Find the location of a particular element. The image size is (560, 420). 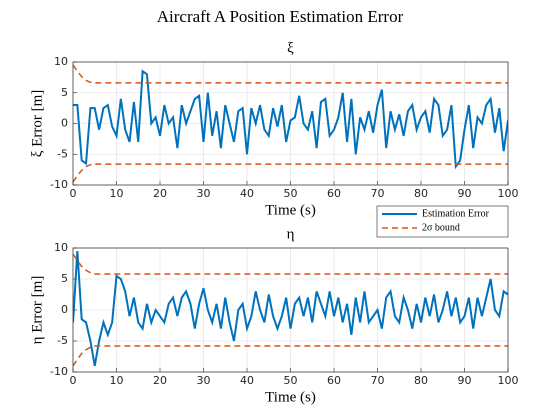

legend-box is located at coordinates (442, 221).